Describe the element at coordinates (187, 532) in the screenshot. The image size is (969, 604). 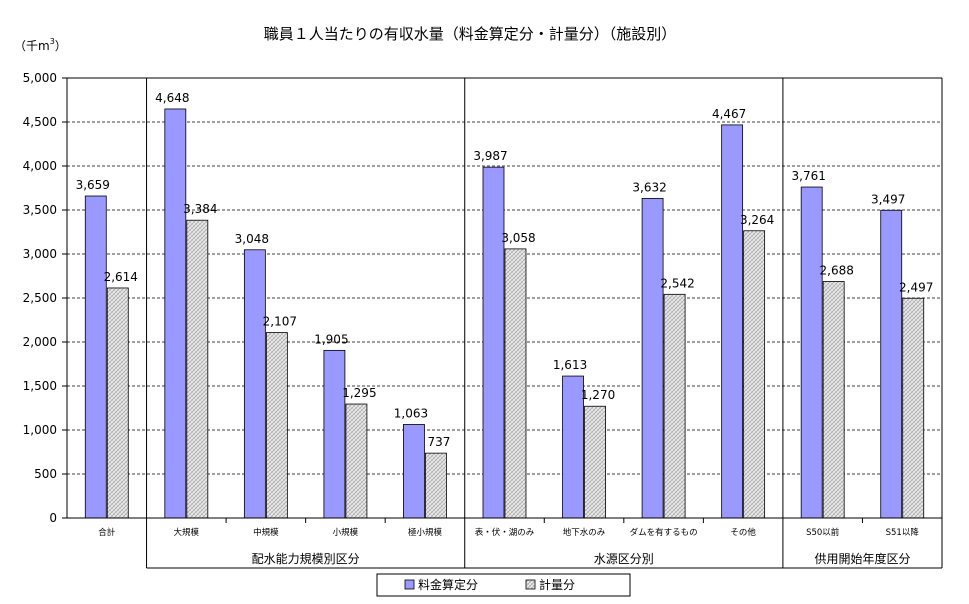
I see `category-label: 大規模` at that location.